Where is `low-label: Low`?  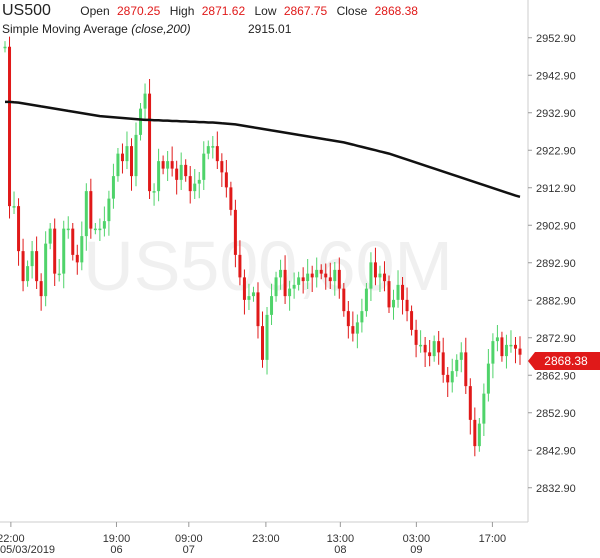 low-label: Low is located at coordinates (265, 11).